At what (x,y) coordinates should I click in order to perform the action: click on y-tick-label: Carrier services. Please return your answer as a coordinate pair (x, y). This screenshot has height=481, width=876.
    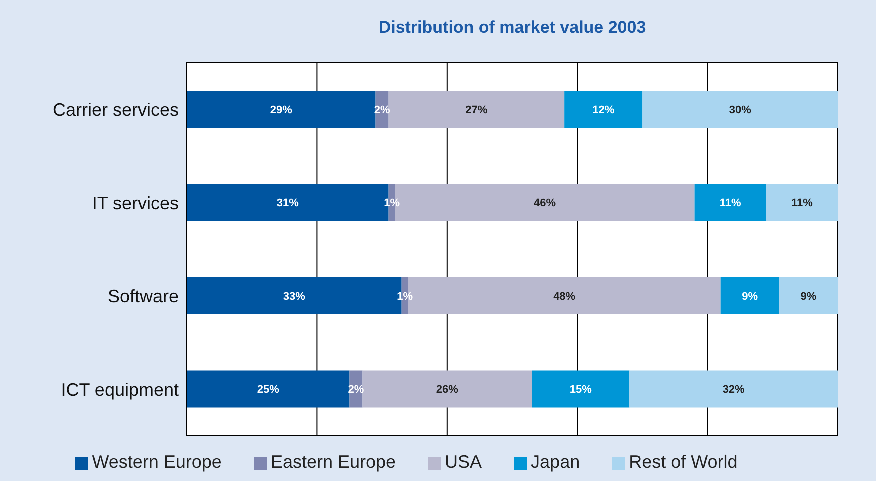
    Looking at the image, I should click on (115, 110).